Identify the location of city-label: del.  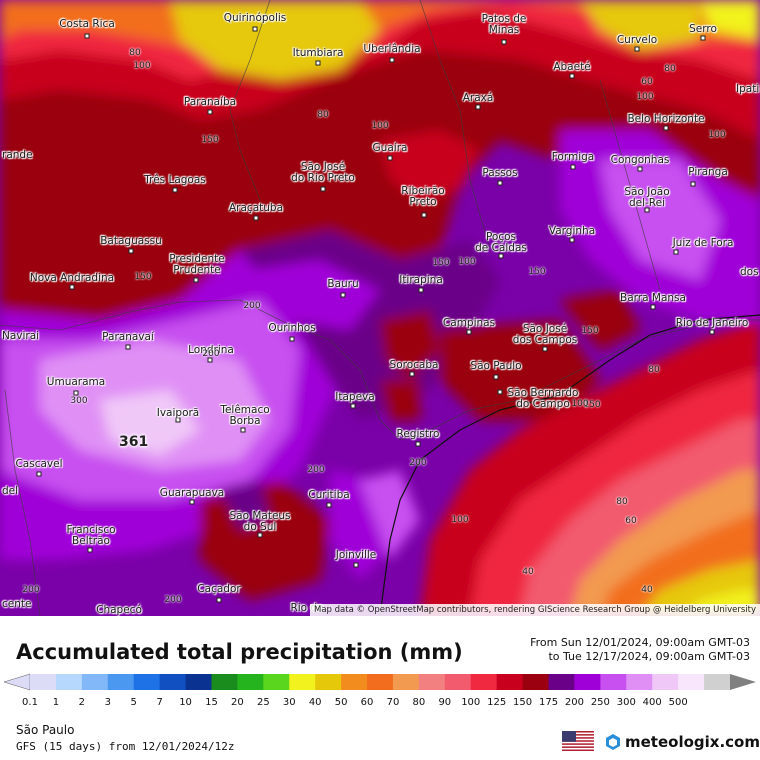
(10, 491).